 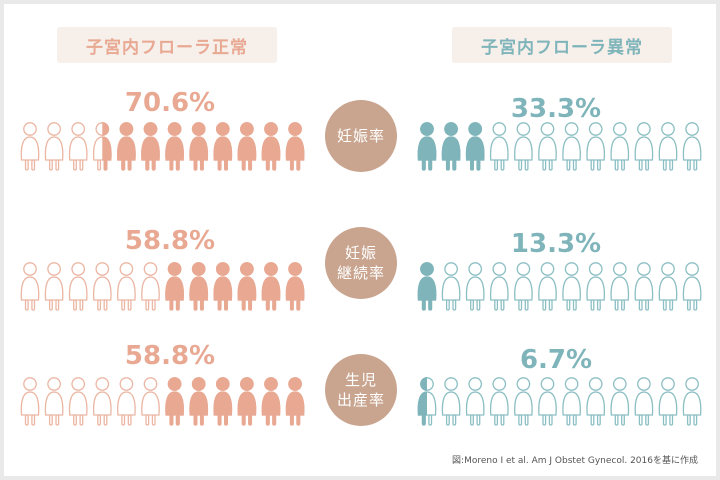 What do you see at coordinates (361, 390) in the screenshot?
I see `metric-row-3: 生児 出産率` at bounding box center [361, 390].